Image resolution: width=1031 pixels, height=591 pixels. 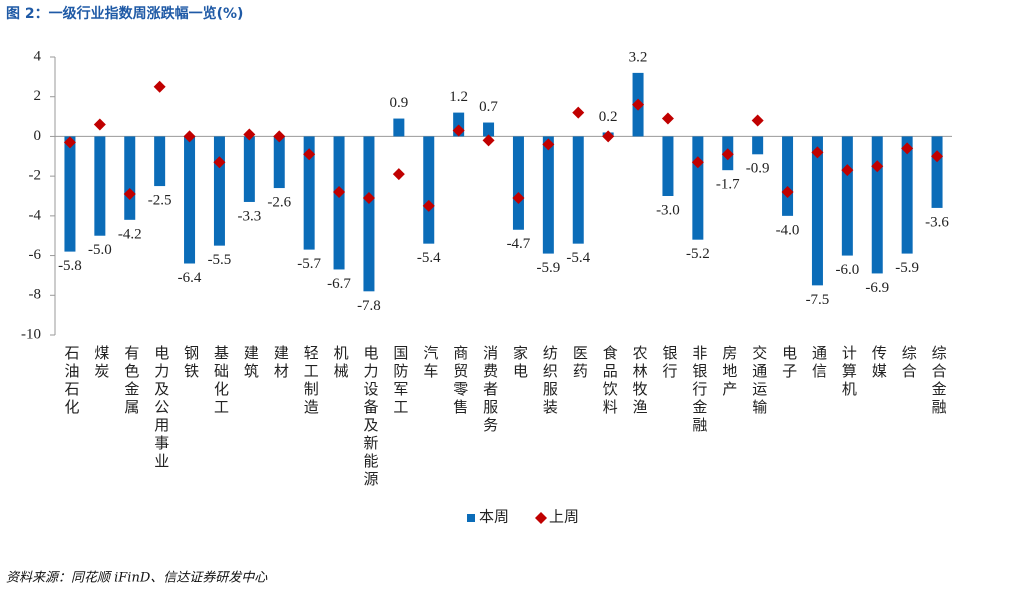 I want to click on value-label: -2.5, so click(x=160, y=201).